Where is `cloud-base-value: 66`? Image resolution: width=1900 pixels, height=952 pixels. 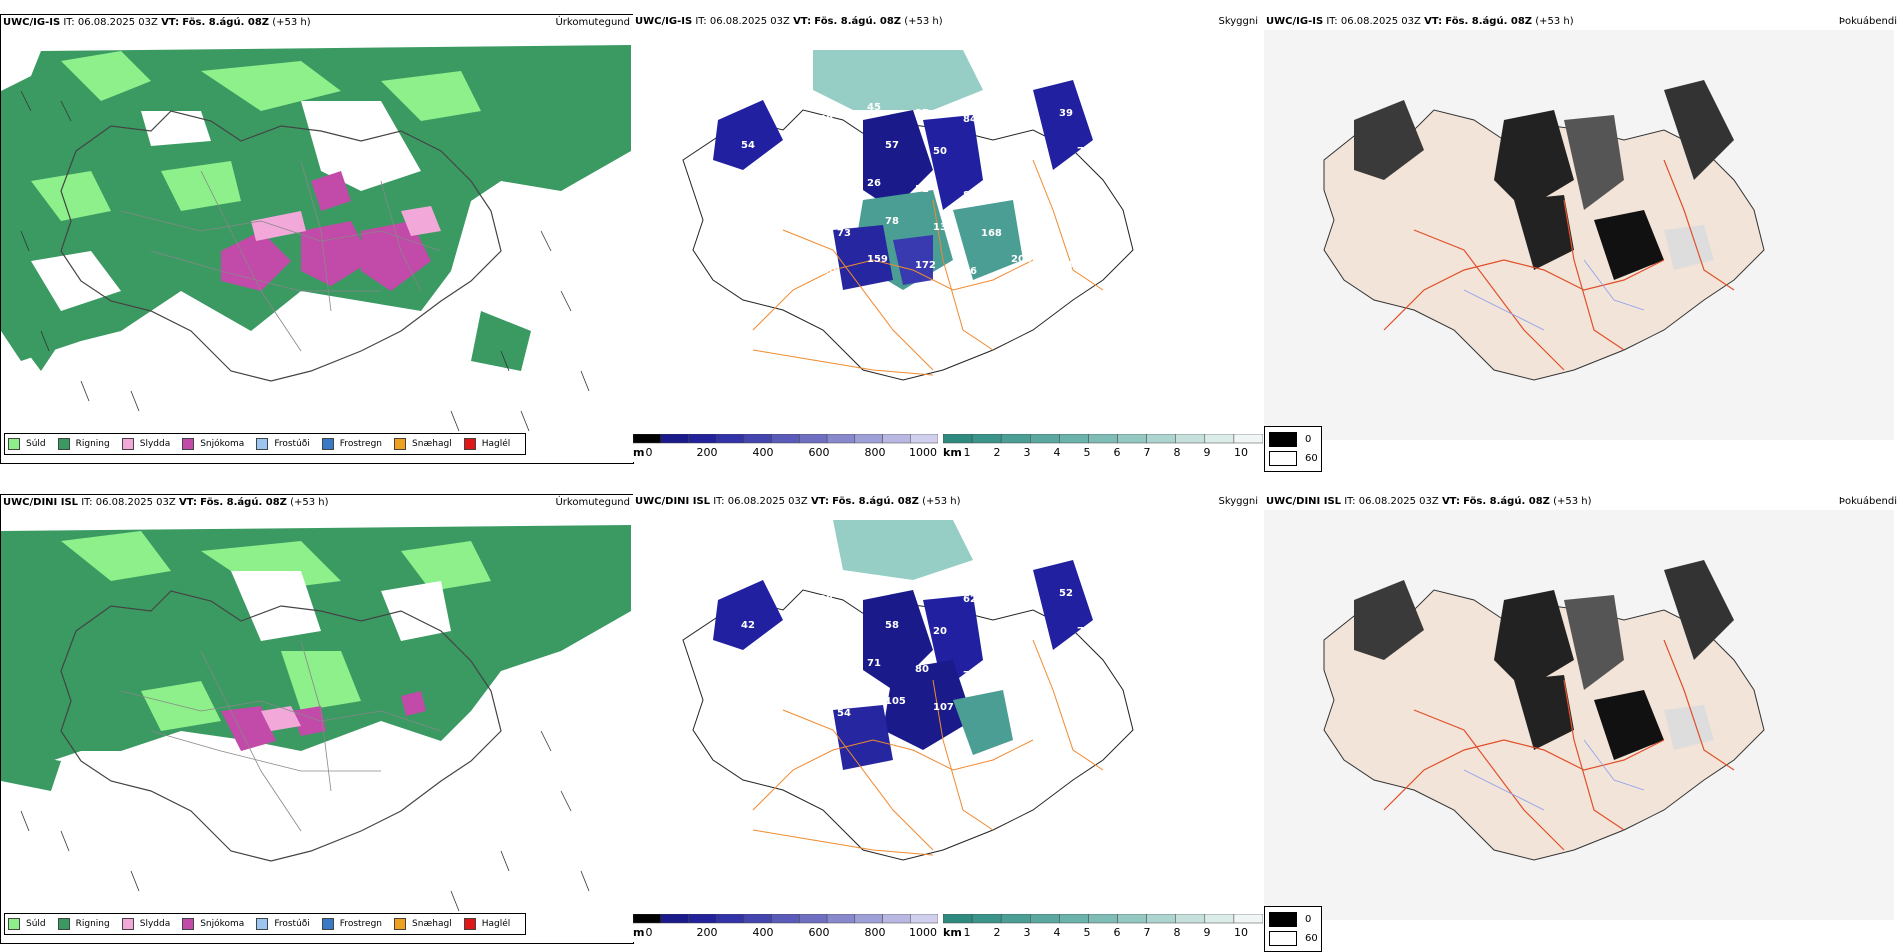 cloud-base-value: 66 is located at coordinates (970, 271).